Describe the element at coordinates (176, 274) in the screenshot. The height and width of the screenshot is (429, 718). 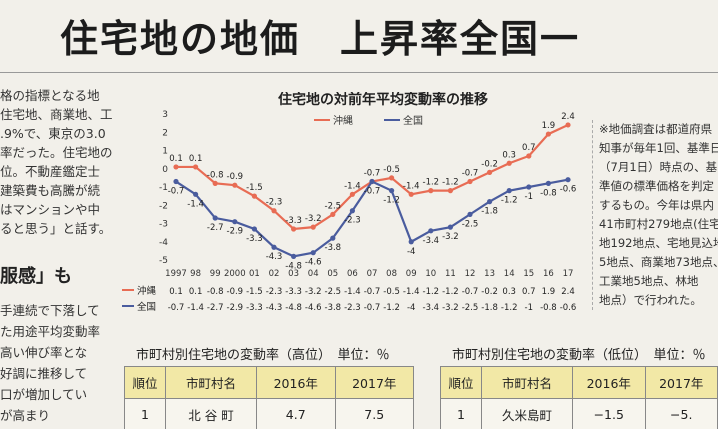
I see `x-tick-label: 1997` at that location.